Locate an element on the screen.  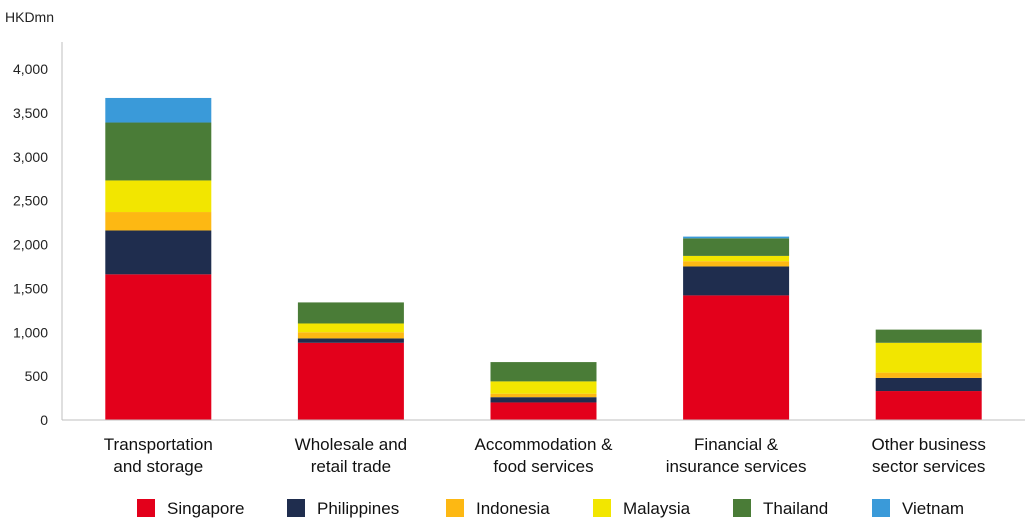
legend-swatch-malaysia is located at coordinates (602, 508).